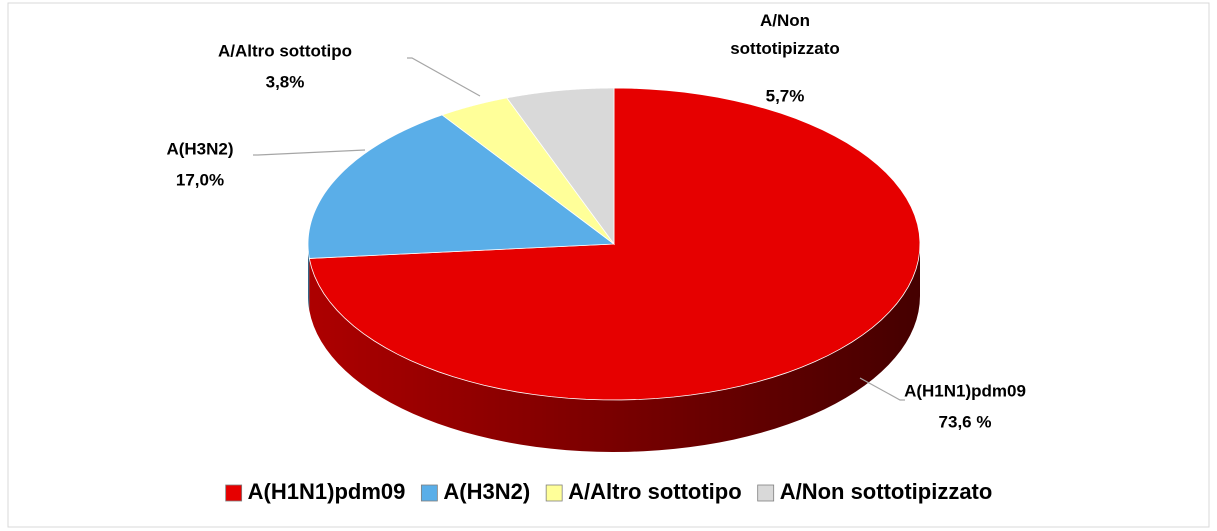  Describe the element at coordinates (965, 421) in the screenshot. I see `data-label-value: 73,6 %` at that location.